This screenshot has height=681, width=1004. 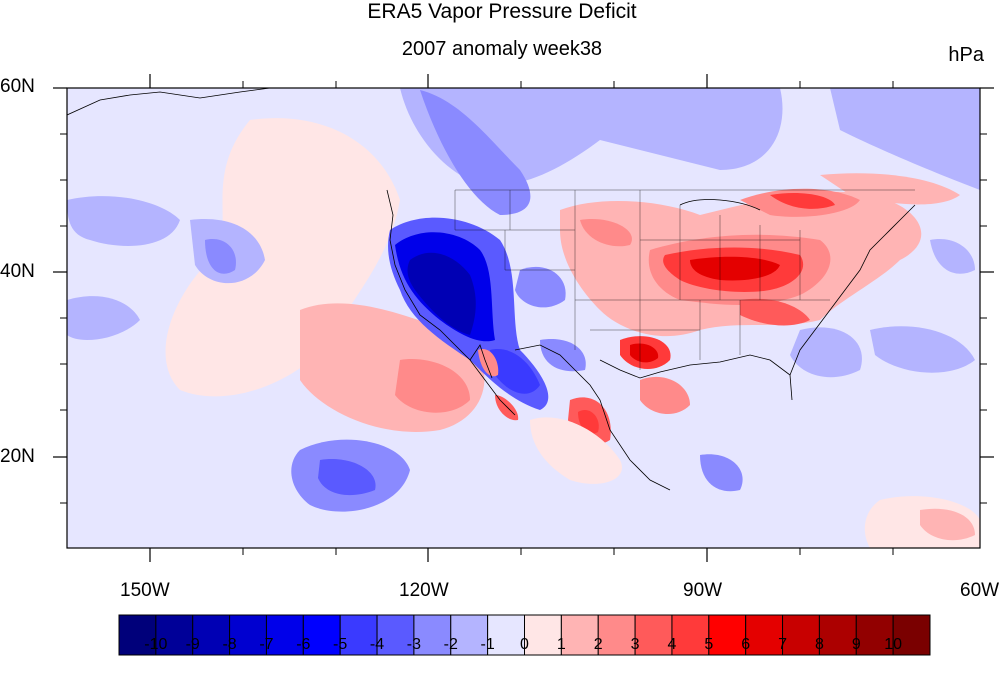 I want to click on colorbar-label: 1, so click(x=561, y=644).